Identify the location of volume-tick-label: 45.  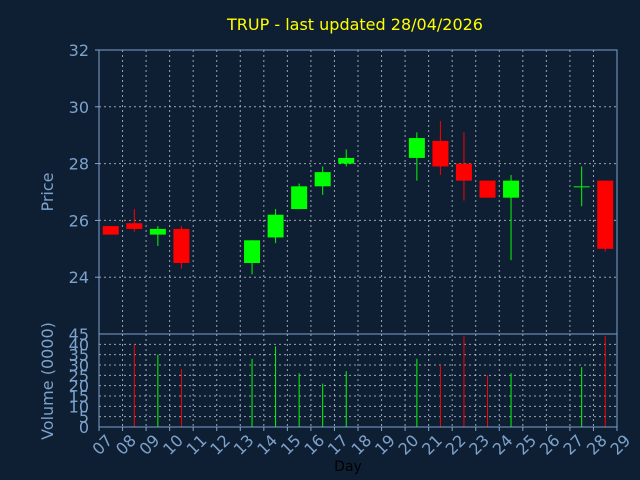
(79, 334).